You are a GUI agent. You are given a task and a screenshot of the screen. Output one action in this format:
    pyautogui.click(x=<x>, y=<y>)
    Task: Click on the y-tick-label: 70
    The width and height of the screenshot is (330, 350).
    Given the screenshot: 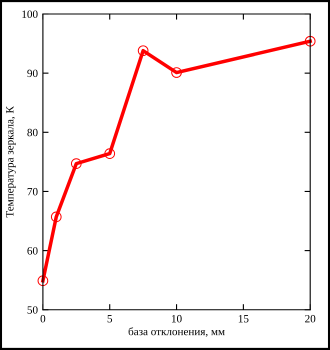 What is the action you would take?
    pyautogui.click(x=33, y=192)
    